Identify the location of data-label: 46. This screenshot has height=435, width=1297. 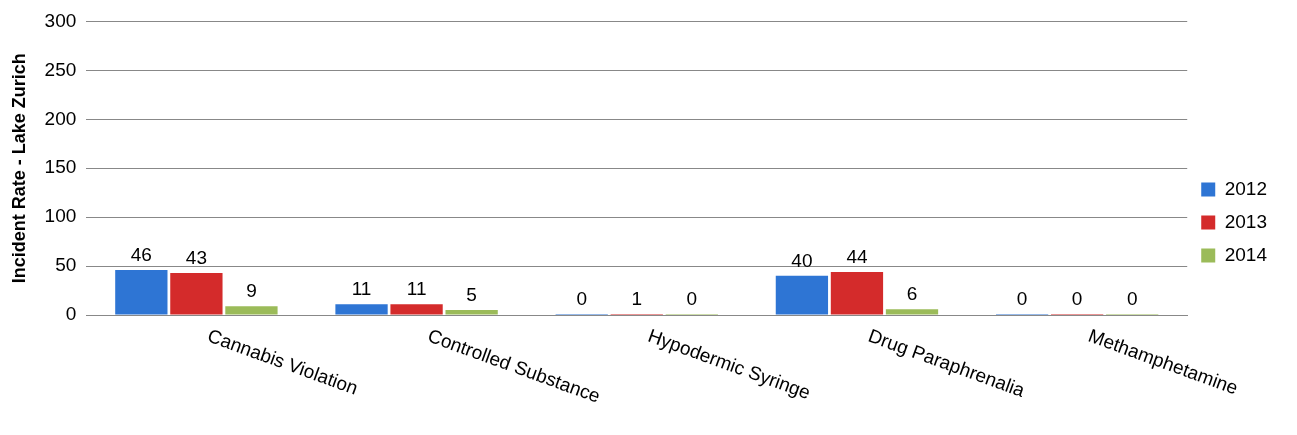
(141, 254).